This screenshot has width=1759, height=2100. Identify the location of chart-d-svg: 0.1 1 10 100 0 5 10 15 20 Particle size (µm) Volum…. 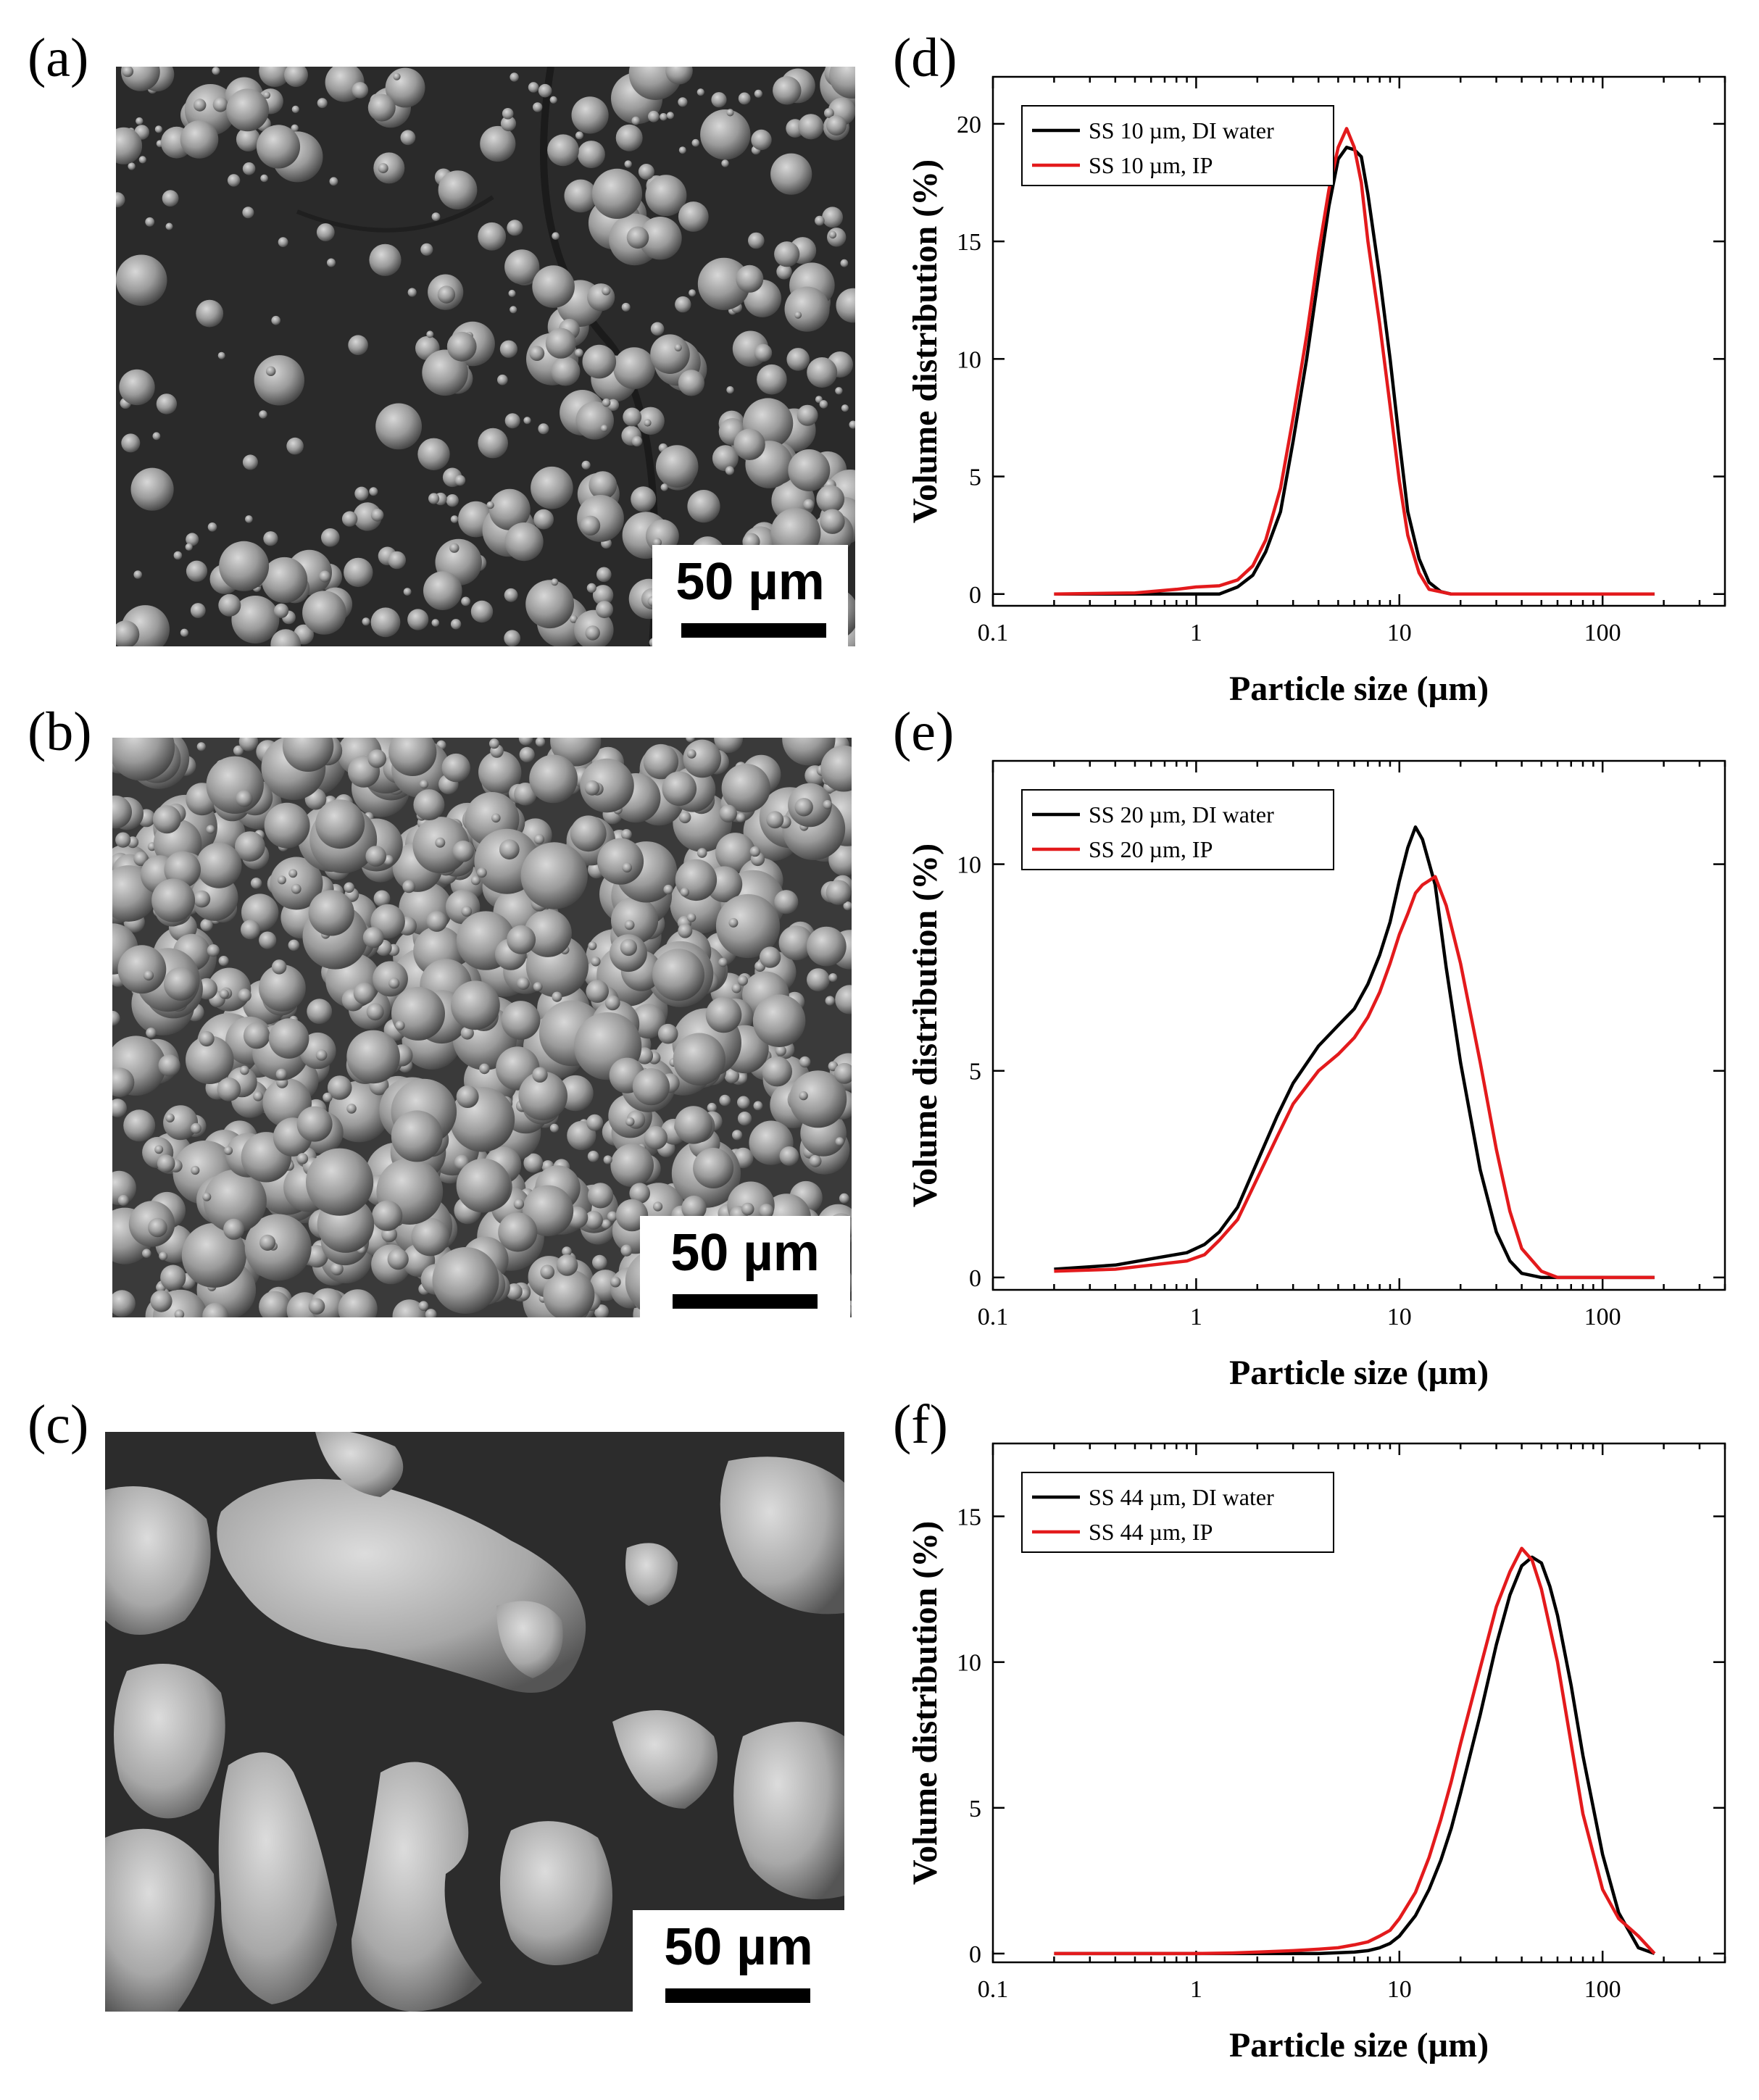
(1316, 391).